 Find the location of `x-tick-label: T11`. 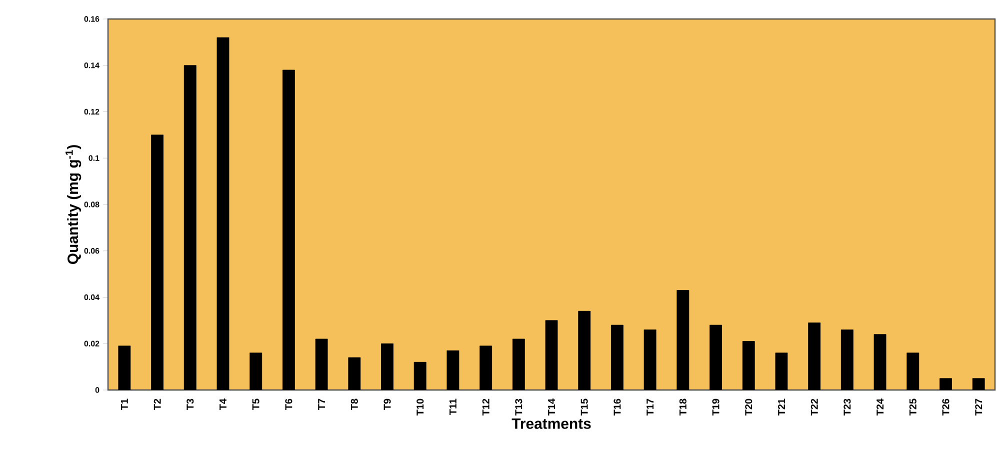

x-tick-label: T11 is located at coordinates (453, 407).